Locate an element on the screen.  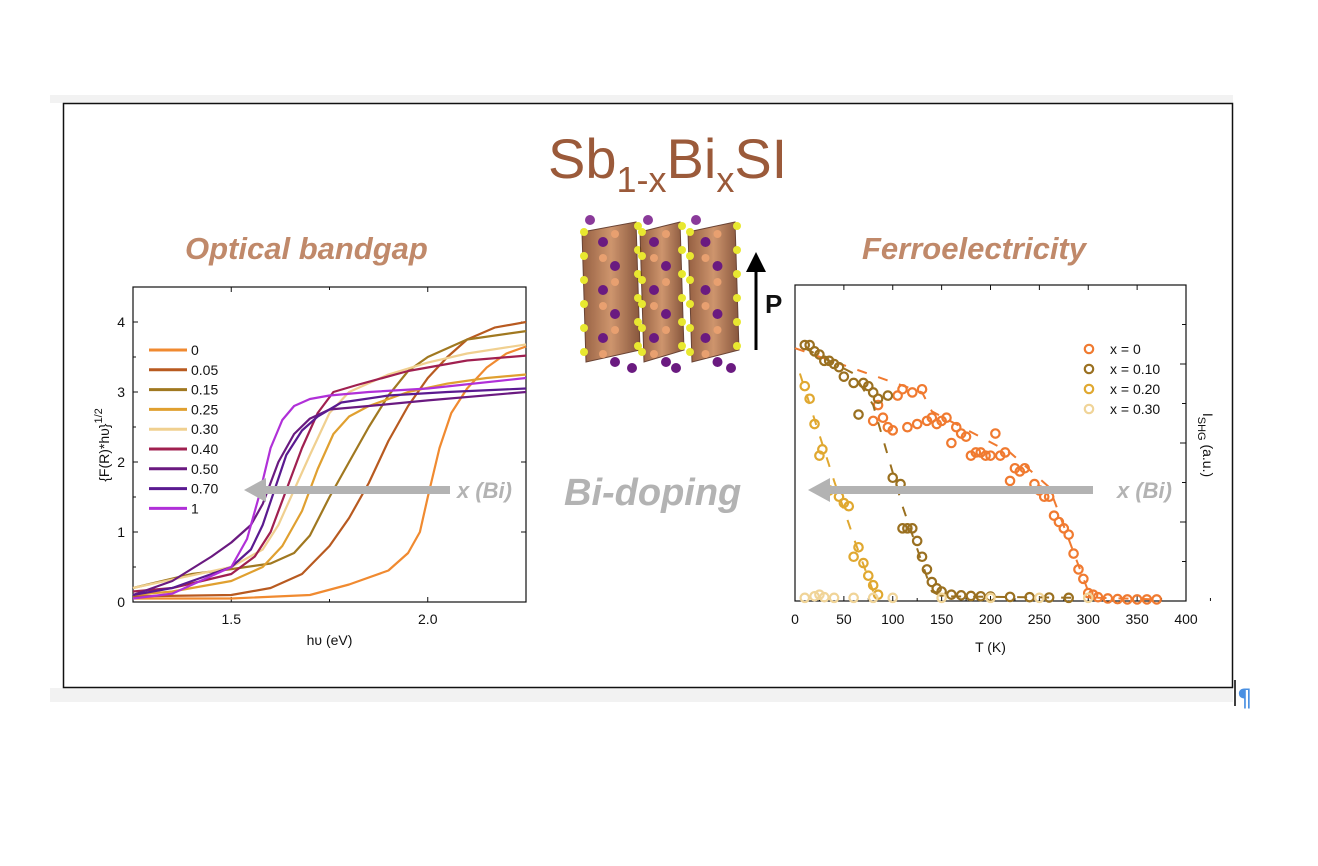
legend-label: 0.50 is located at coordinates (204, 469).